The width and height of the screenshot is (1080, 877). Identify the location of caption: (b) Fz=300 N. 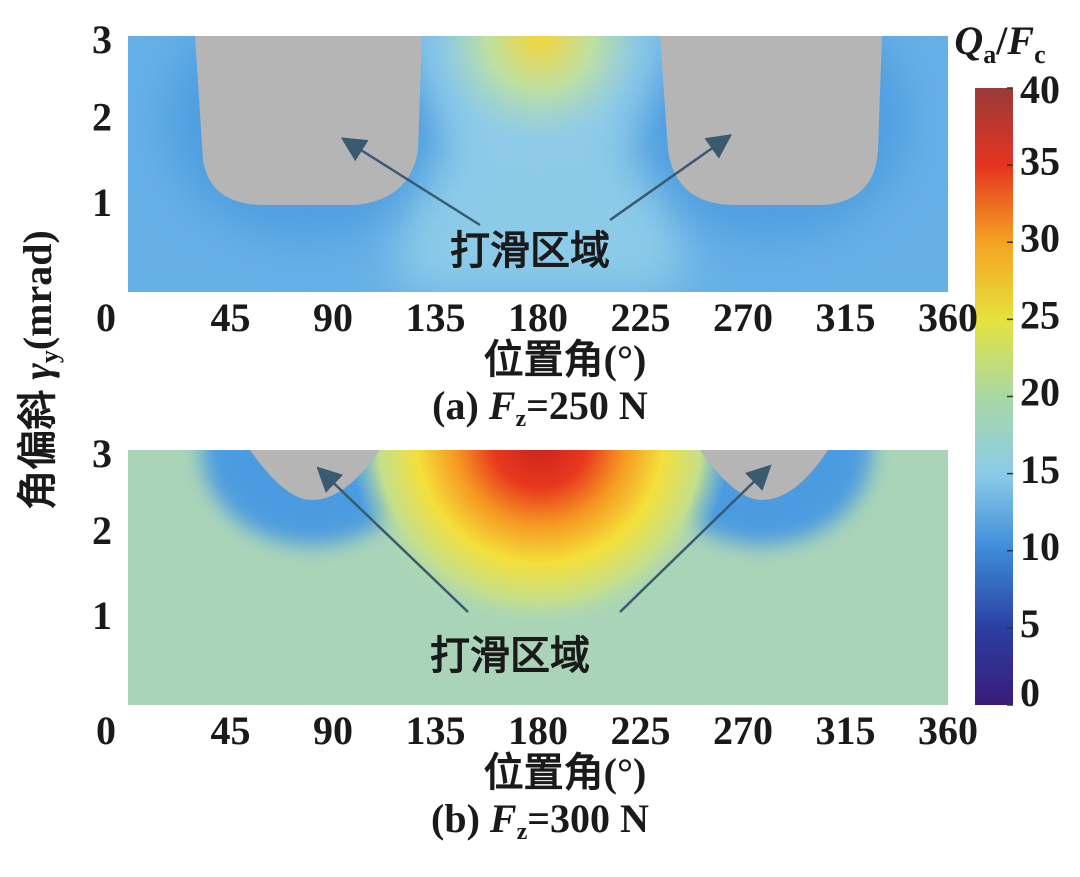
(540, 820).